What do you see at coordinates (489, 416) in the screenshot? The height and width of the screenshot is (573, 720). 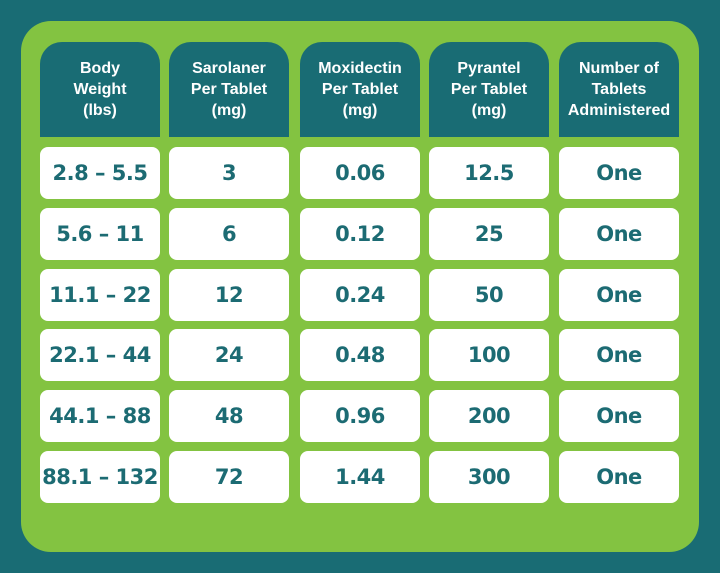 I see `cell-pyrantel: 200` at bounding box center [489, 416].